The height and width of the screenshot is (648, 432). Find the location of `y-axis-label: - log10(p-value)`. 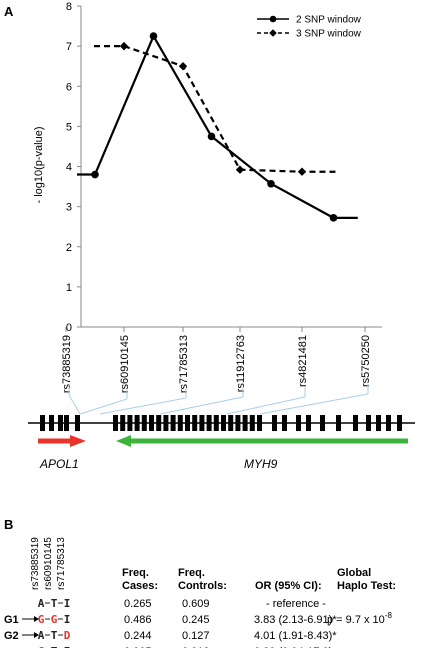

y-axis-label: - log10(p-value) is located at coordinates (39, 164).